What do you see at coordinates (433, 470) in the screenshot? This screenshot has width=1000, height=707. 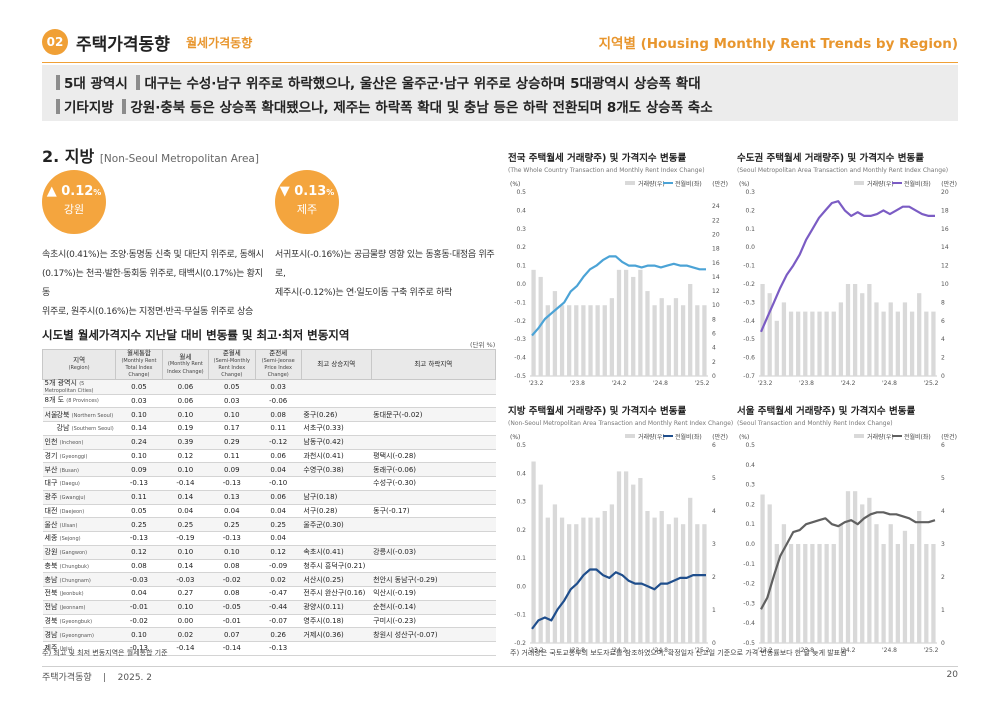 I see `top-fall-cell: 동래구(-0.06)` at bounding box center [433, 470].